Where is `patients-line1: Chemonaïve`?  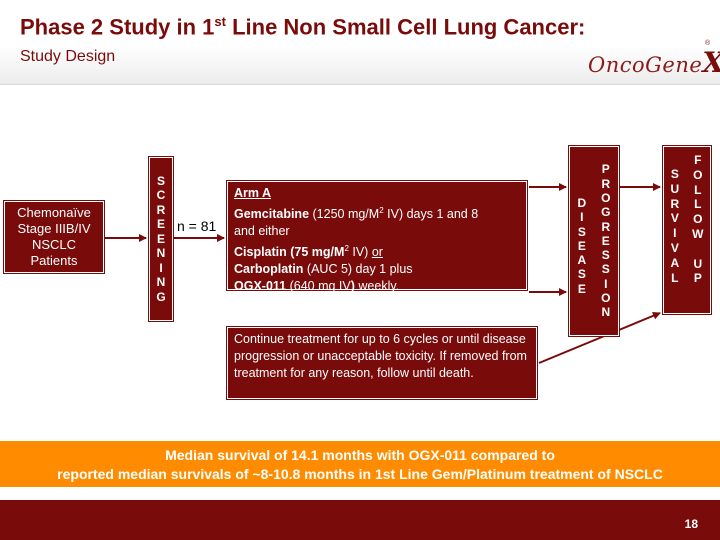 patients-line1: Chemonaïve is located at coordinates (54, 212).